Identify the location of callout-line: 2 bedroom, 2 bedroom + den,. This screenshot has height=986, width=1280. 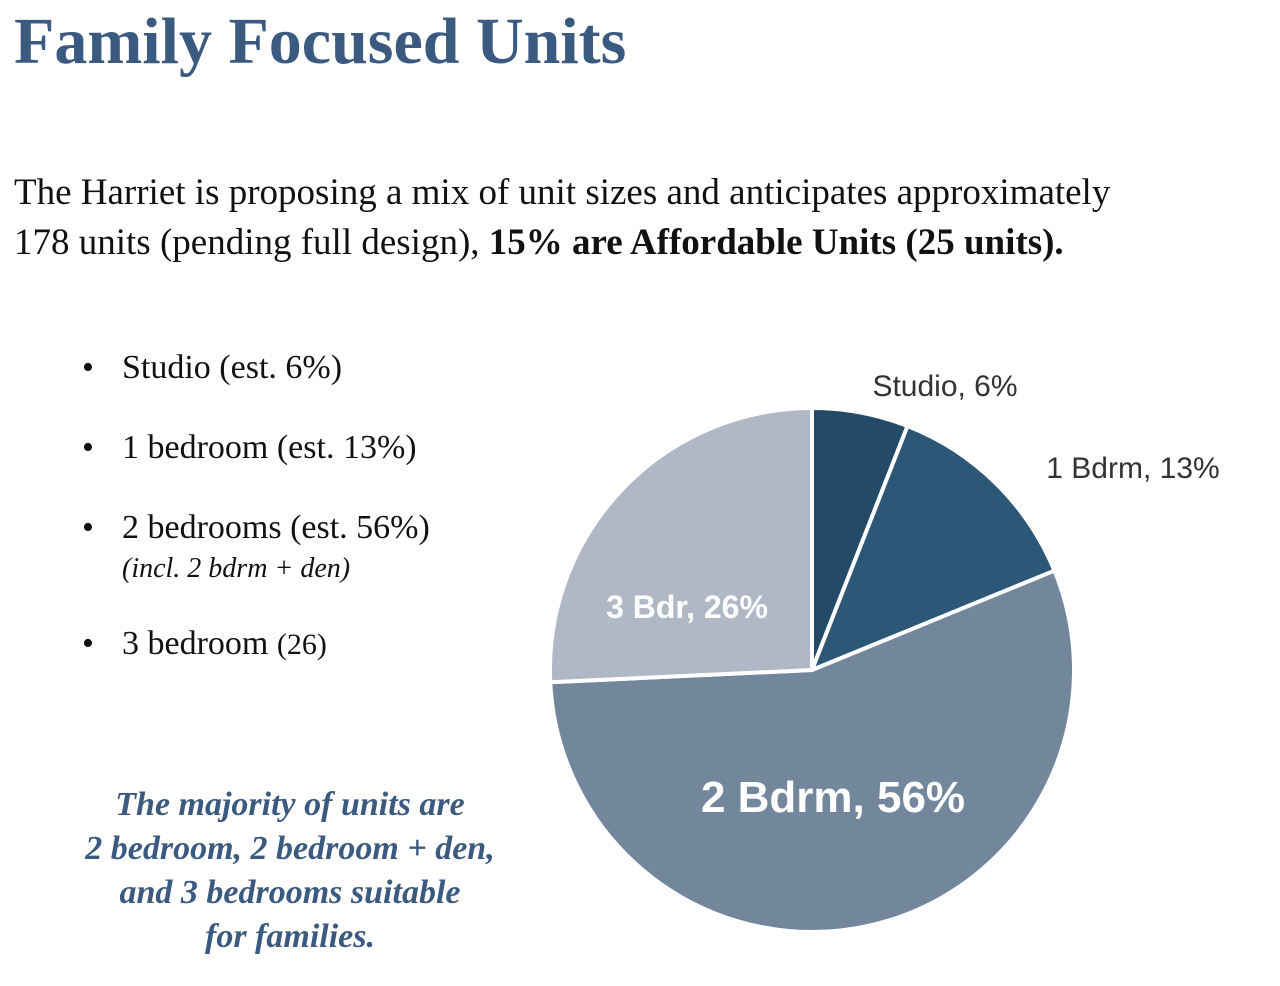
(290, 848).